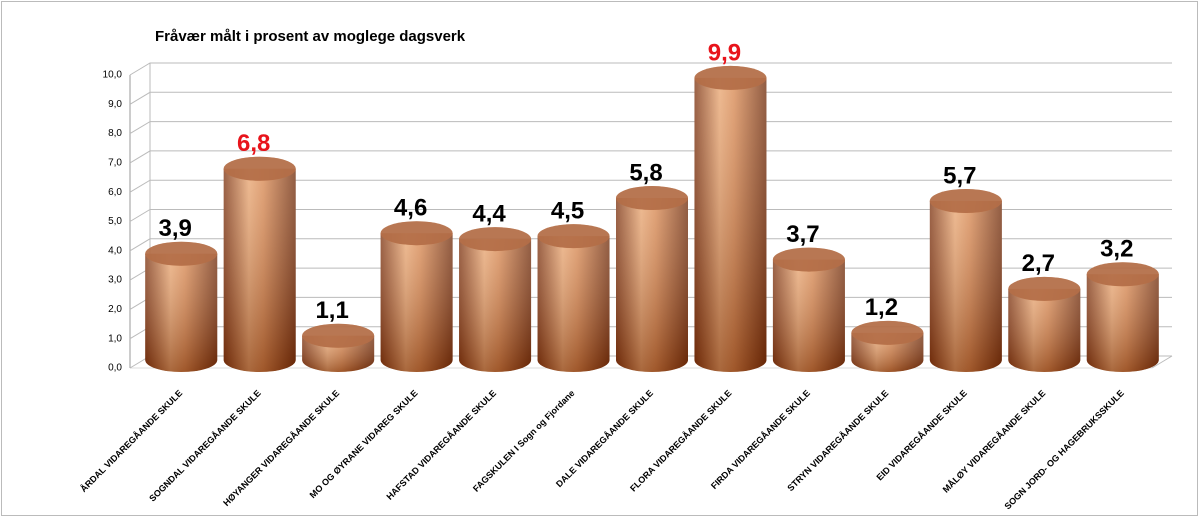 Image resolution: width=1200 pixels, height=523 pixels. Describe the element at coordinates (115, 250) in the screenshot. I see `y-tick-label: 4,0` at that location.